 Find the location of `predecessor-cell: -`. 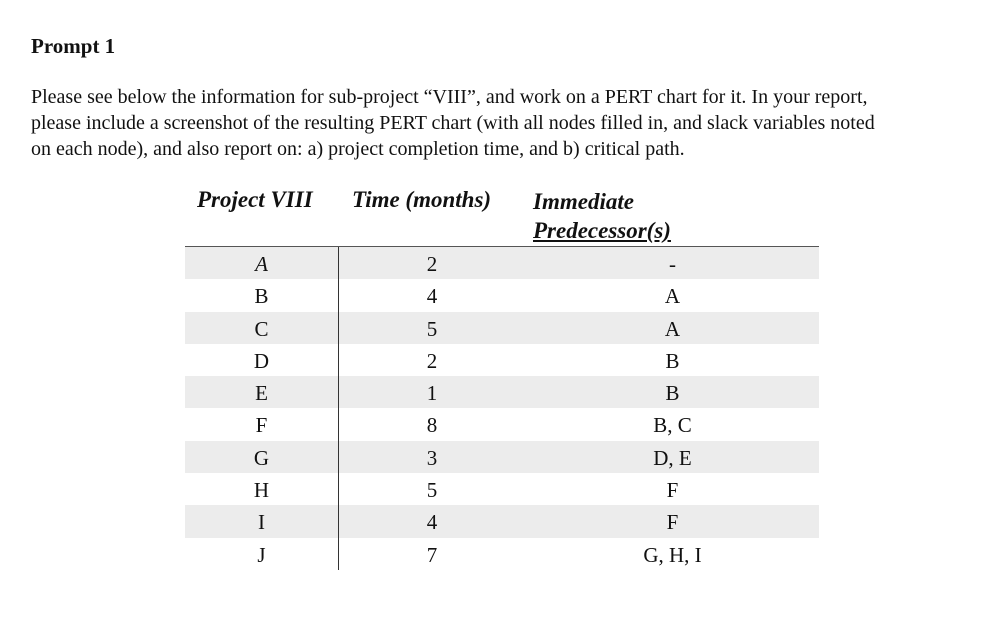

predecessor-cell: - is located at coordinates (672, 264).